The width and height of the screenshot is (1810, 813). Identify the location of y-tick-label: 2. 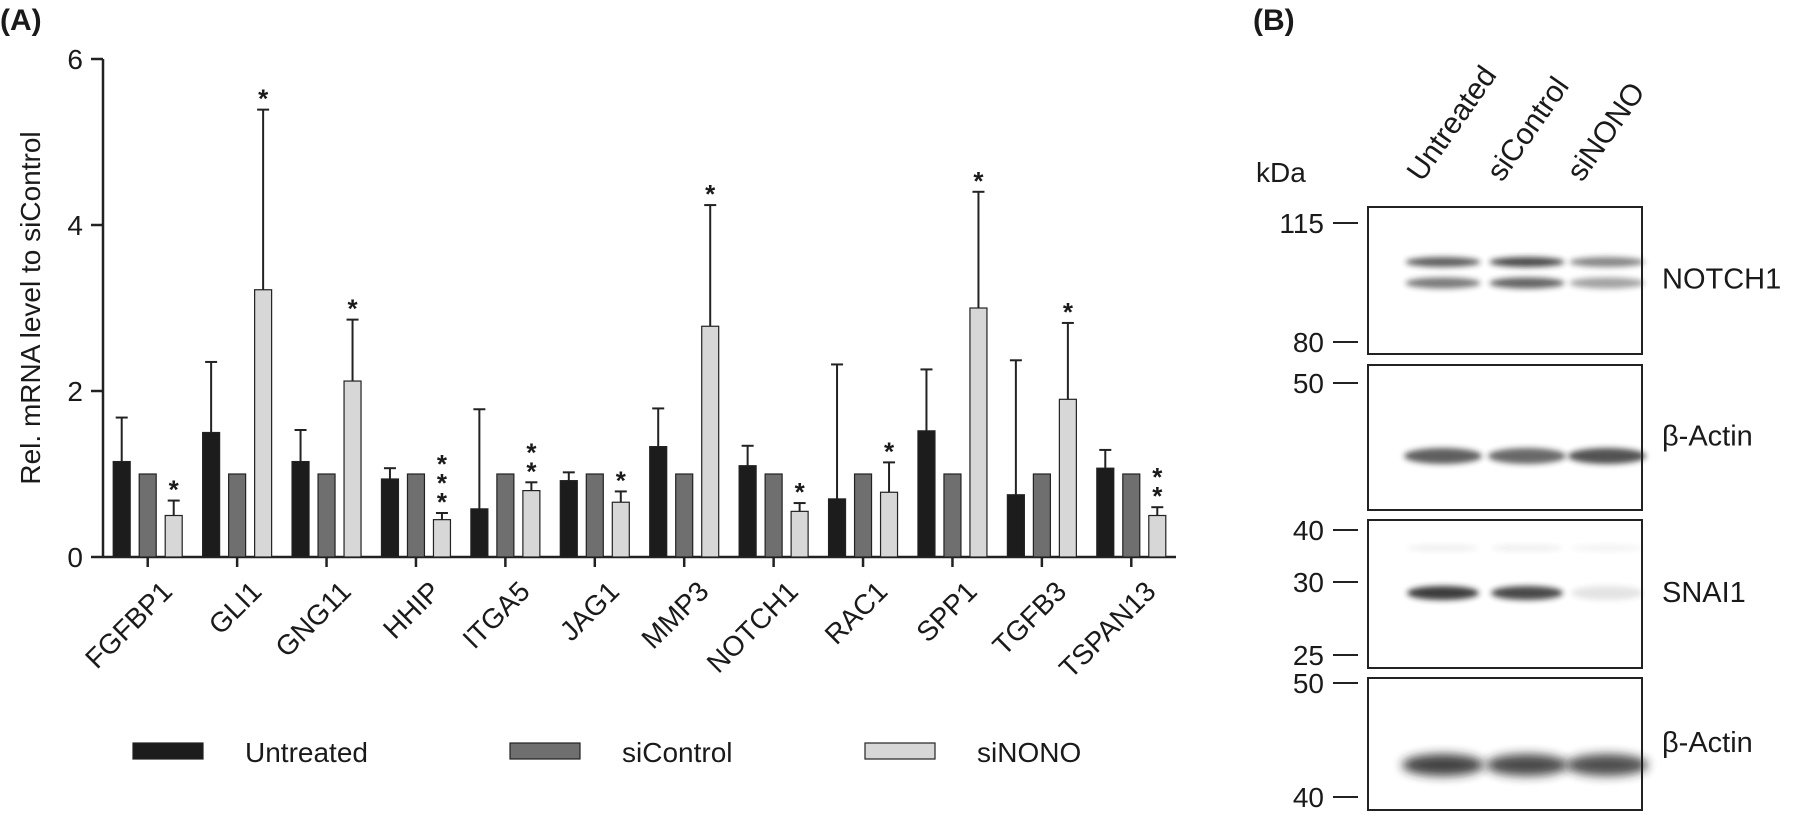
(75, 391).